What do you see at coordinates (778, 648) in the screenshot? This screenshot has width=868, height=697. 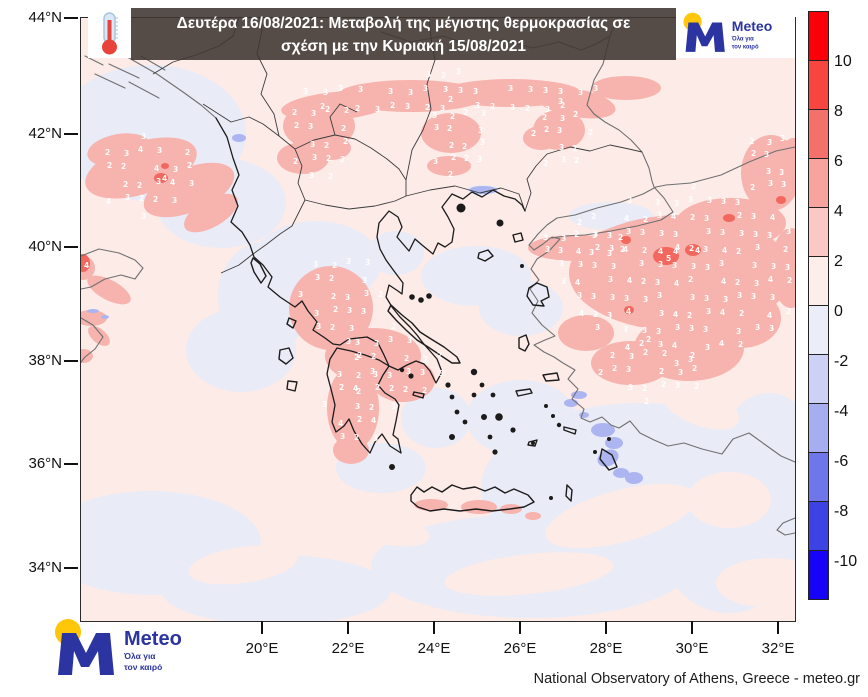 I see `lon-tick-label: 32°E` at bounding box center [778, 648].